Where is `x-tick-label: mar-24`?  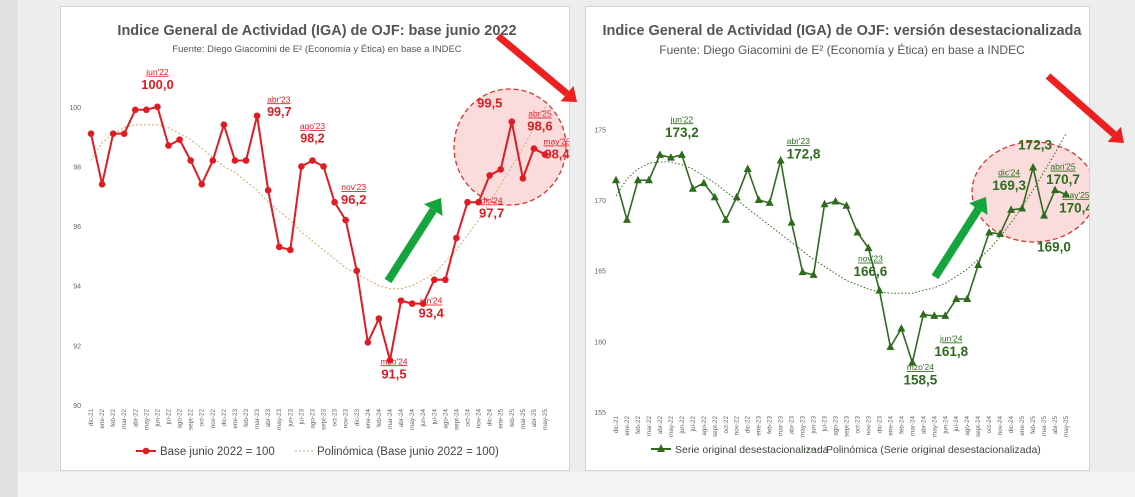
x-tick-label: mar-24 is located at coordinates (390, 419).